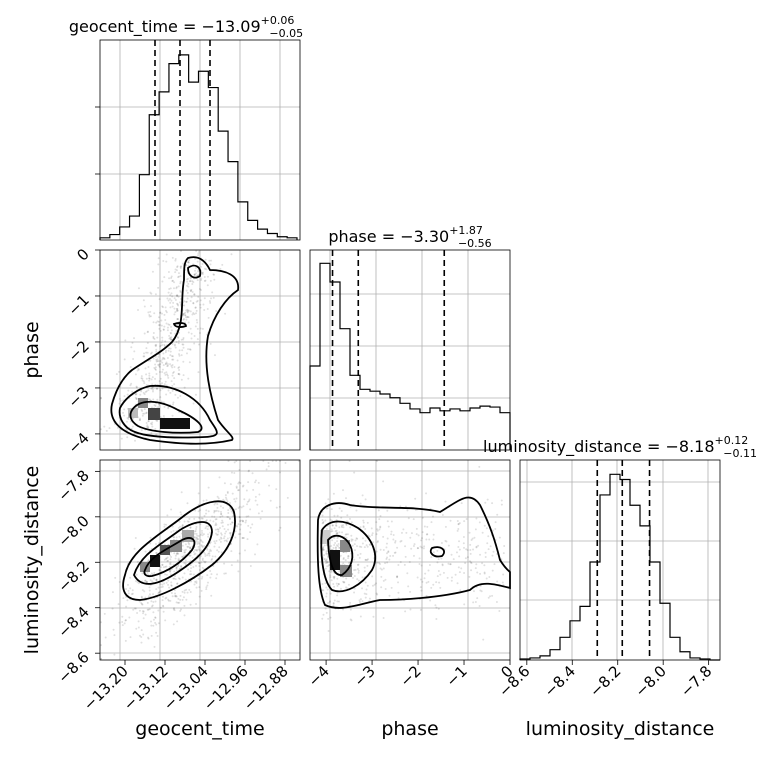  Describe the element at coordinates (168, 412) in the screenshot. I see `contour-middle-geocent-phase` at that location.